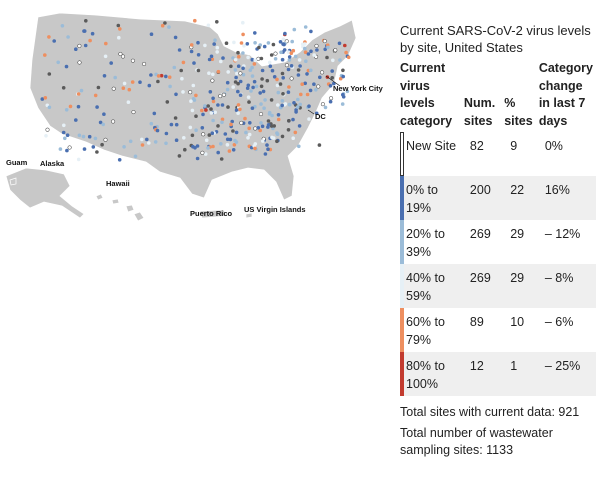 This screenshot has width=600, height=488. Describe the element at coordinates (120, 207) in the screenshot. I see `hawaii-shape` at that location.